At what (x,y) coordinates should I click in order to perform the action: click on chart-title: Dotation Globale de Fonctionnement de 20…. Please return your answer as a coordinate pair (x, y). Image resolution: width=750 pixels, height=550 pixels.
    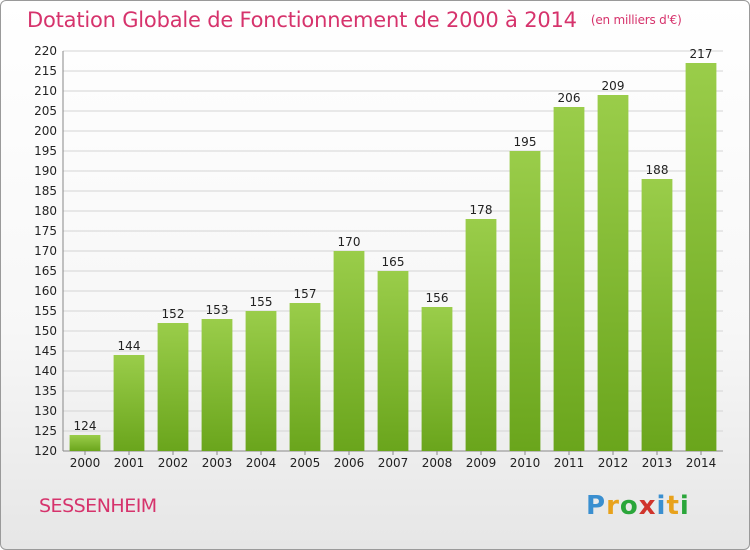
    Looking at the image, I should click on (354, 20).